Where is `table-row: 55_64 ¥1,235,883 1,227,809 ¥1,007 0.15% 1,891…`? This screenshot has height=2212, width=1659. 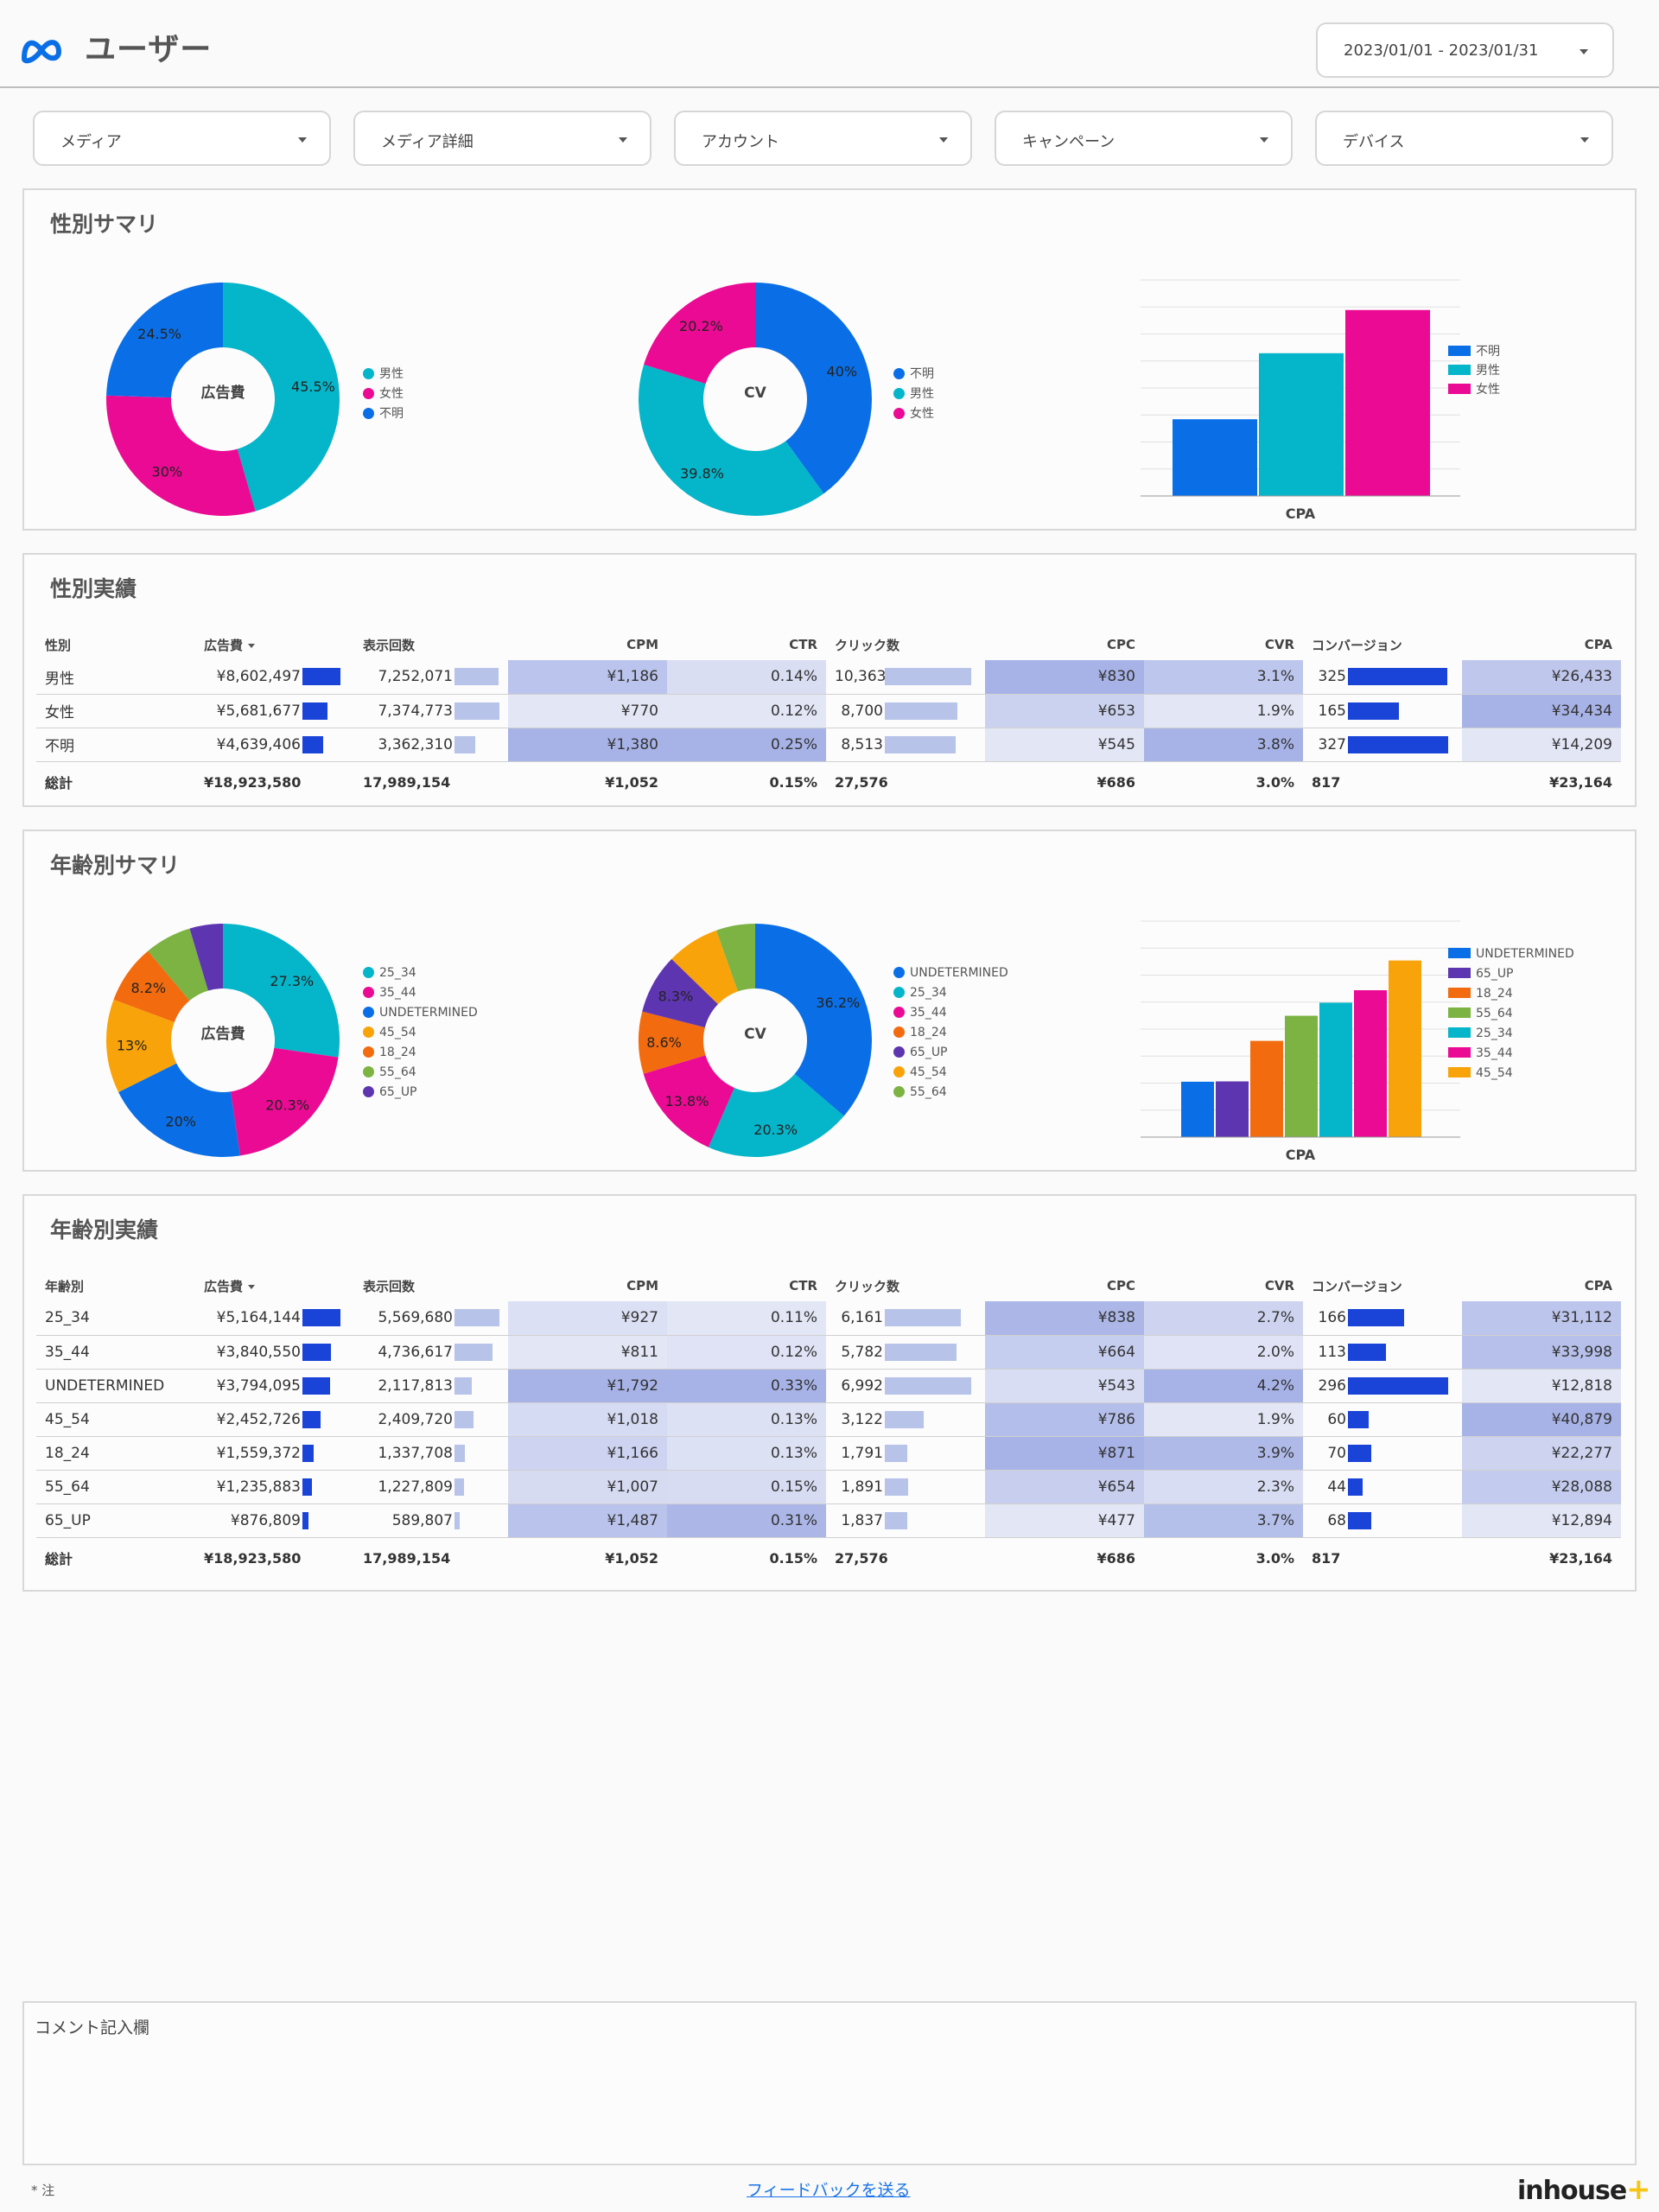
table-row: 55_64 ¥1,235,883 1,227,809 ¥1,007 0.15% 1,891… is located at coordinates (828, 1487).